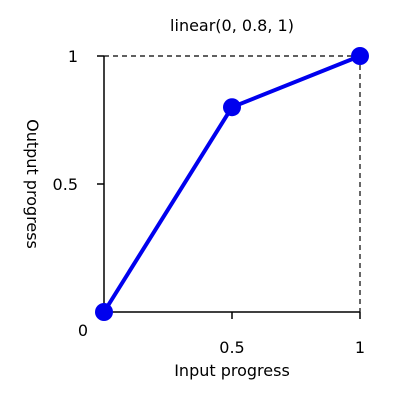 The width and height of the screenshot is (400, 400). Describe the element at coordinates (232, 370) in the screenshot. I see `x-axis-label: Input progress` at that location.